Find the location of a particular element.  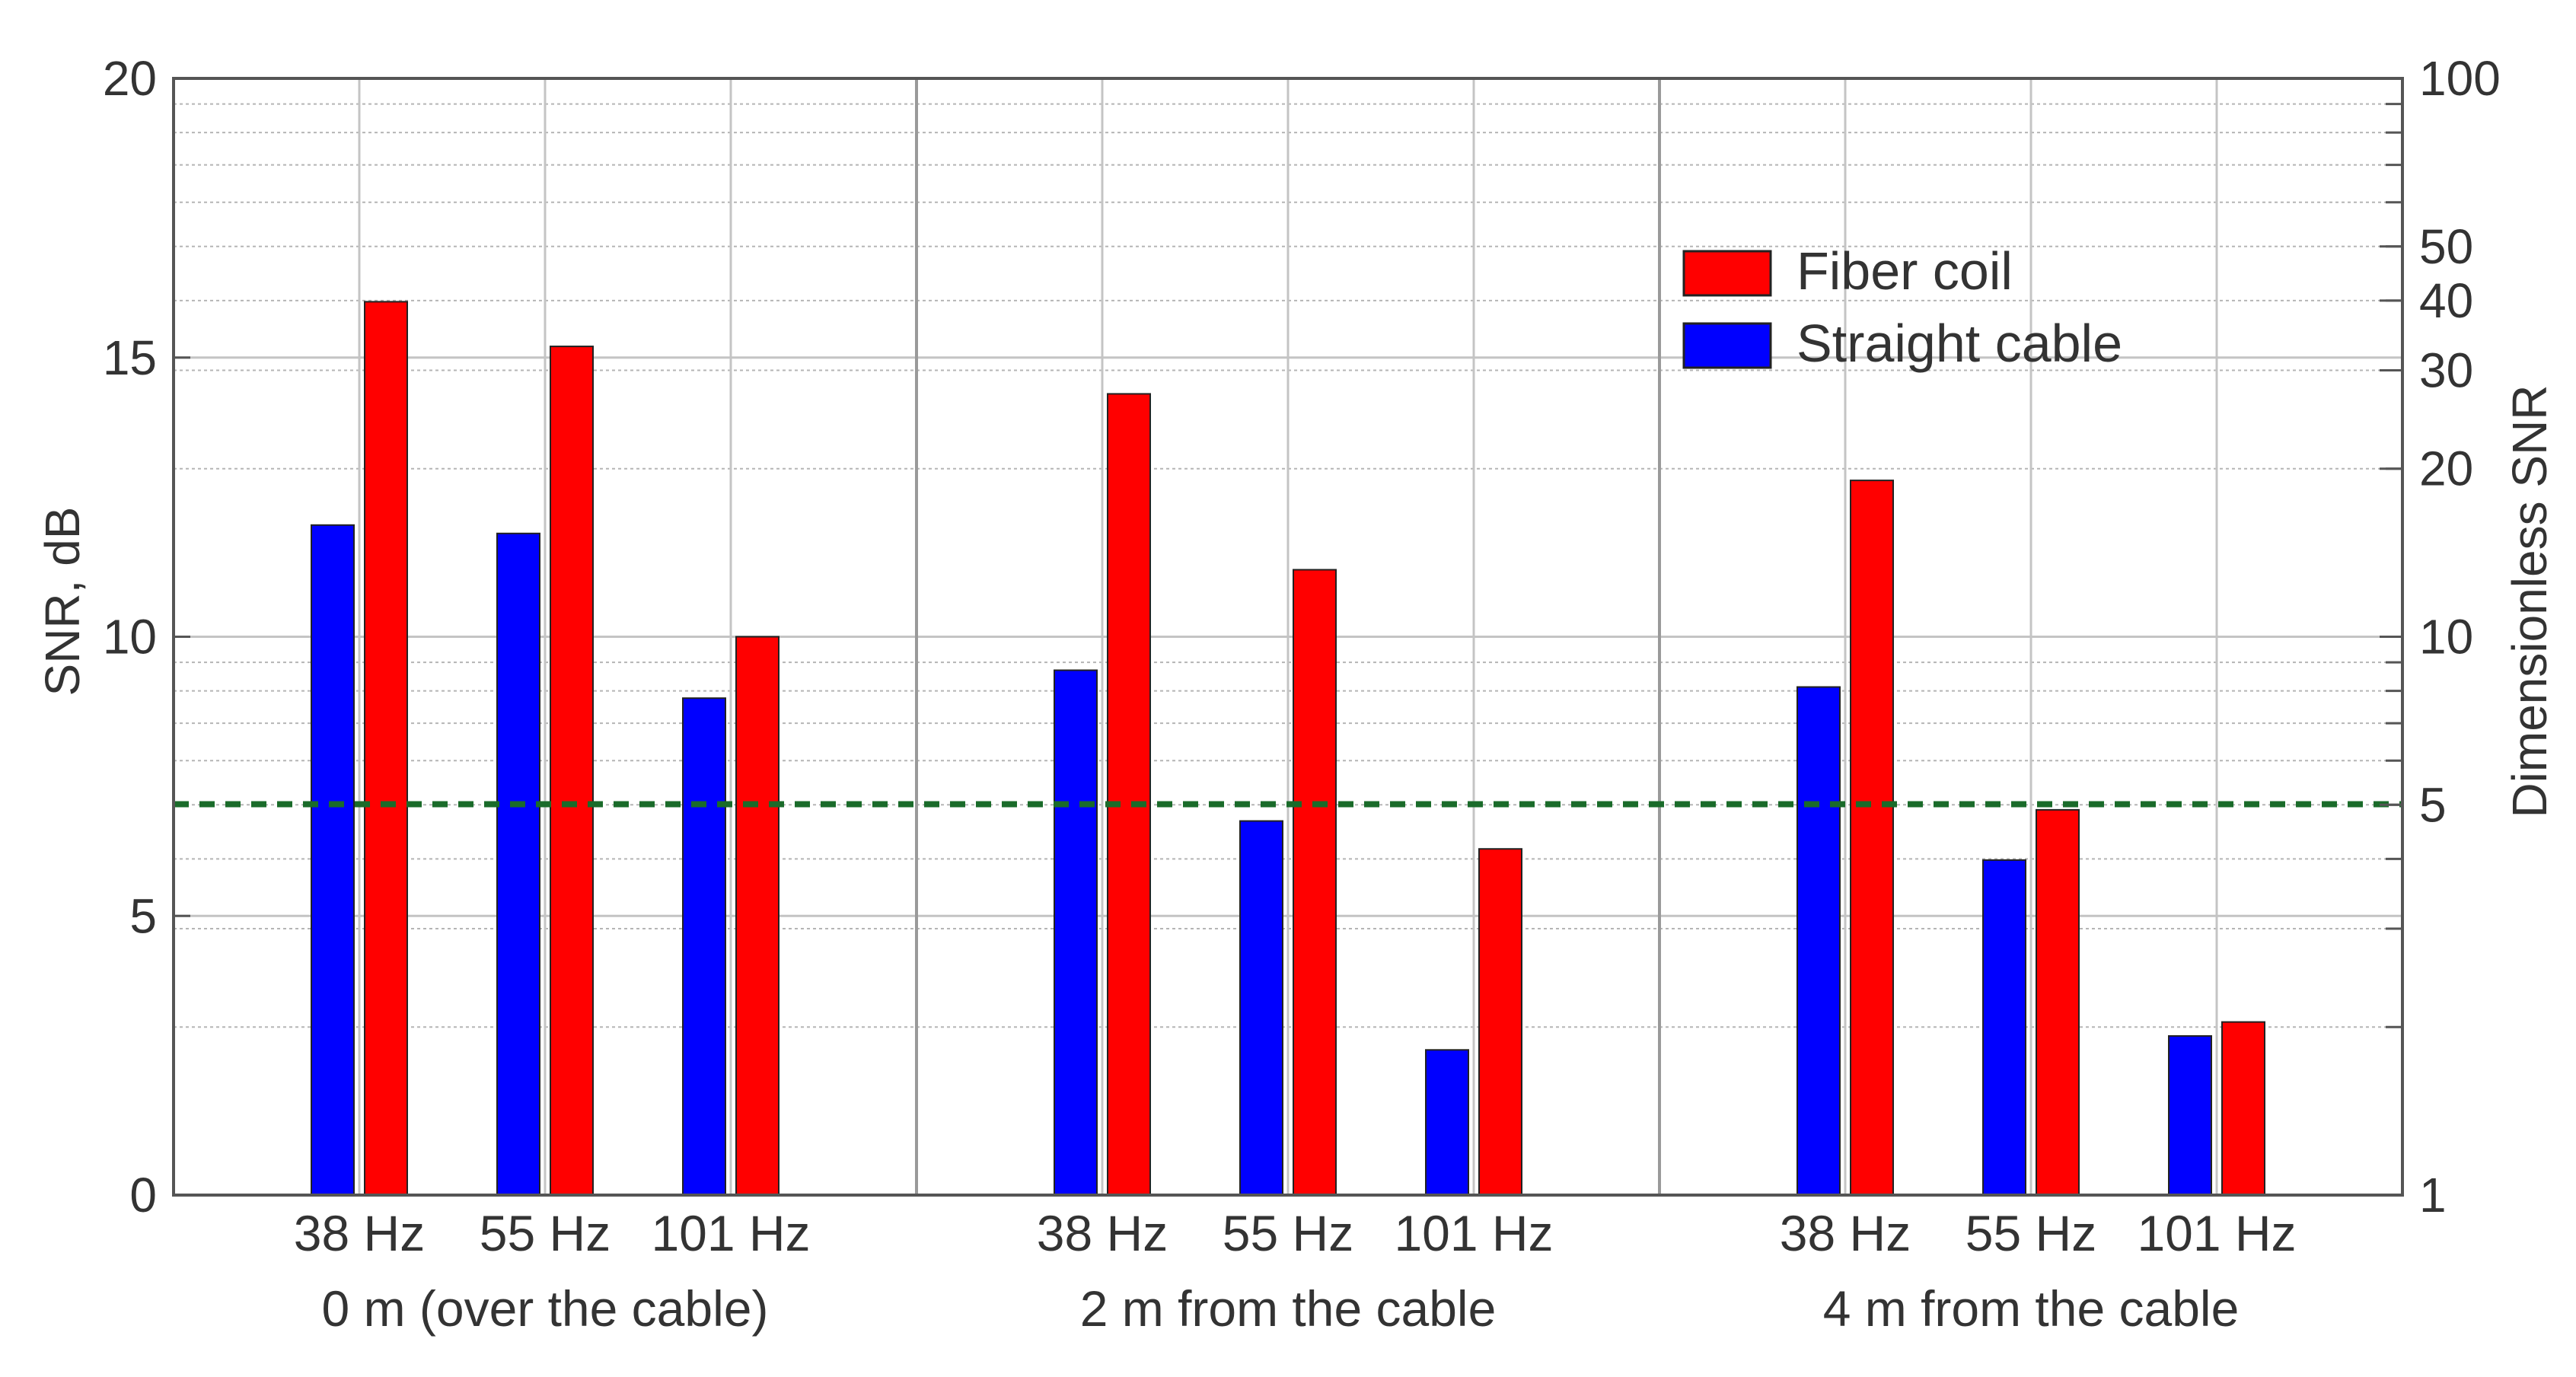

group-label: 4 m from the cable is located at coordinates (2031, 1308).